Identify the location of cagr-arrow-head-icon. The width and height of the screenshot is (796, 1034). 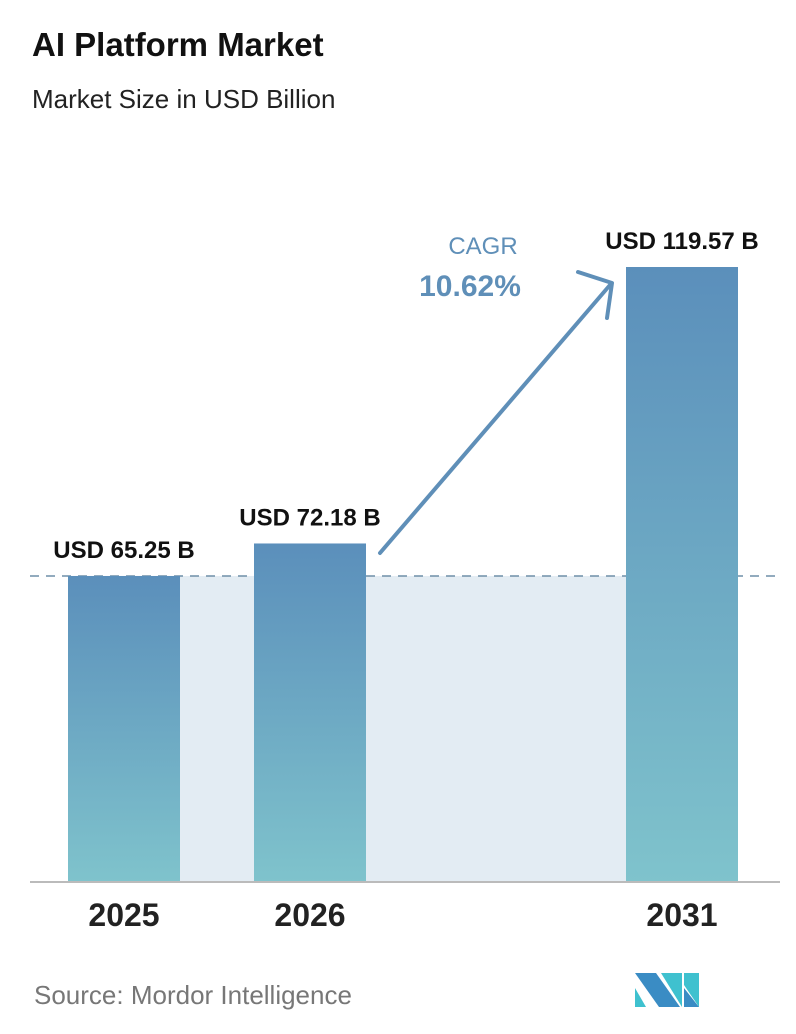
(595, 295).